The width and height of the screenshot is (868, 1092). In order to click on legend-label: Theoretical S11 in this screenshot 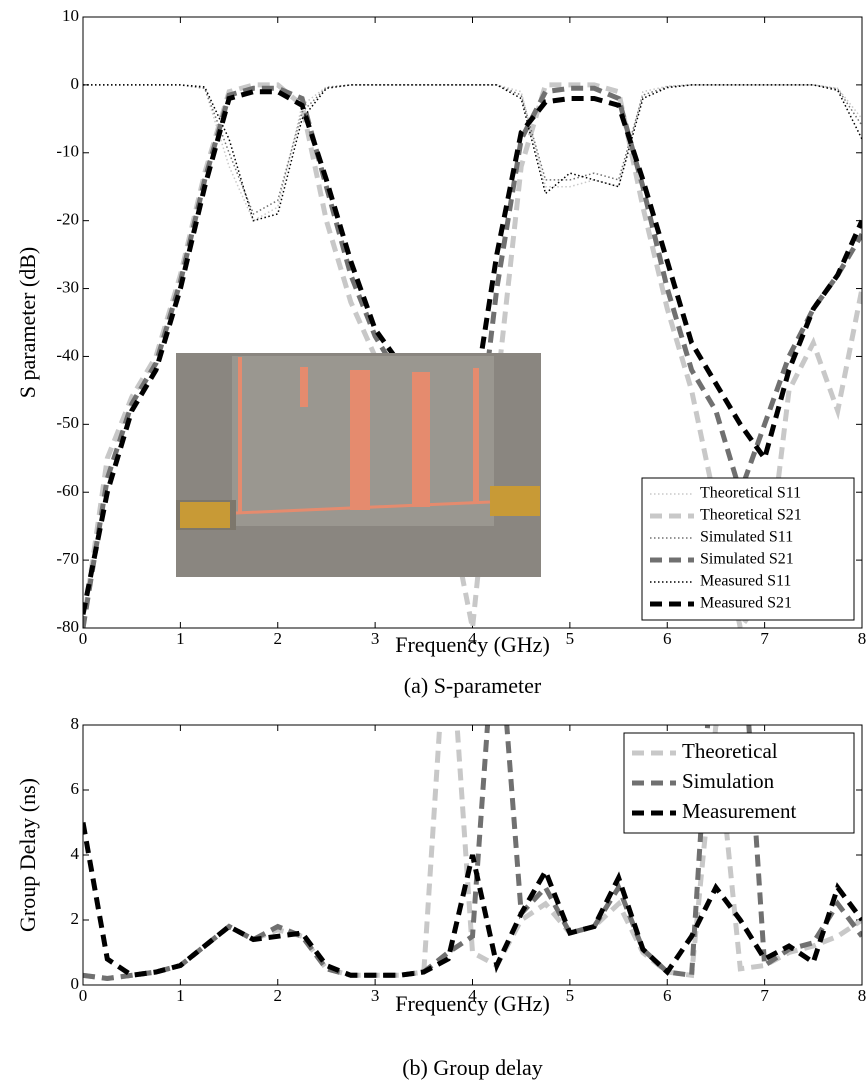, I will do `click(750, 493)`.